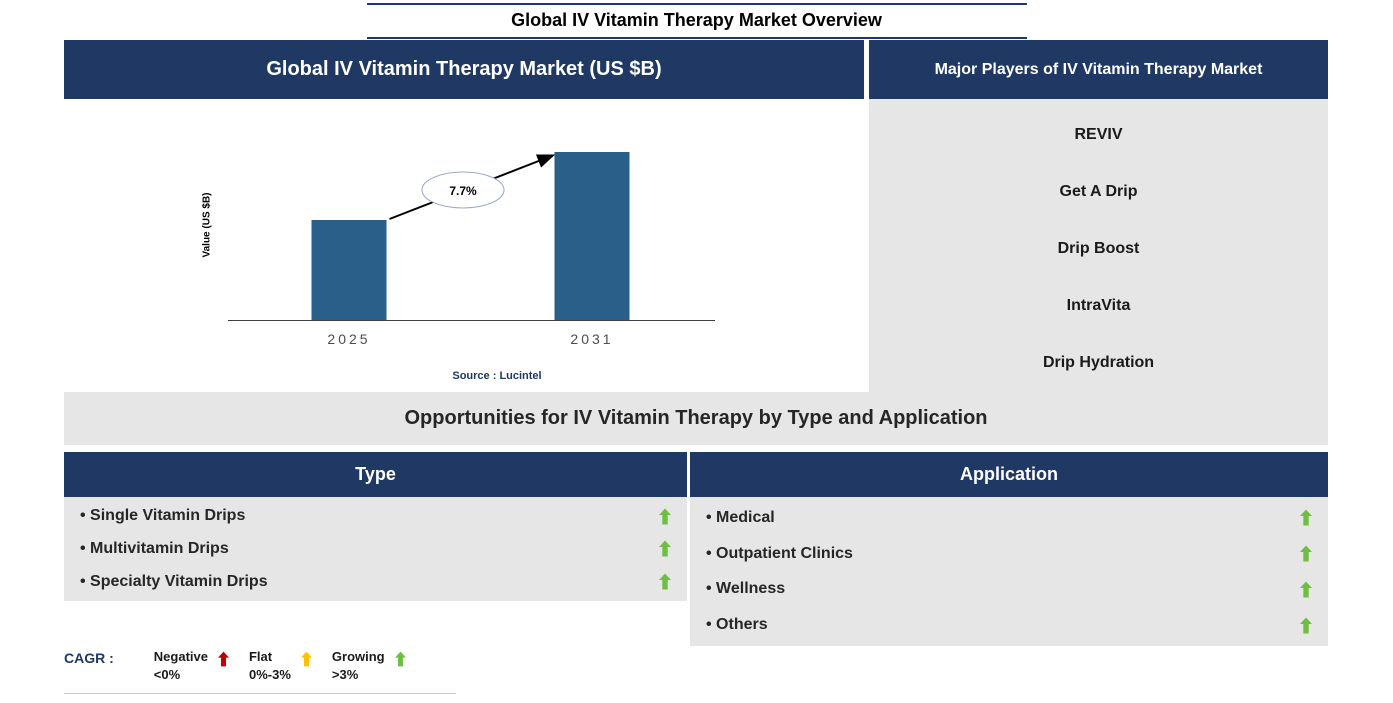  I want to click on chart-bar-2025, so click(349, 270).